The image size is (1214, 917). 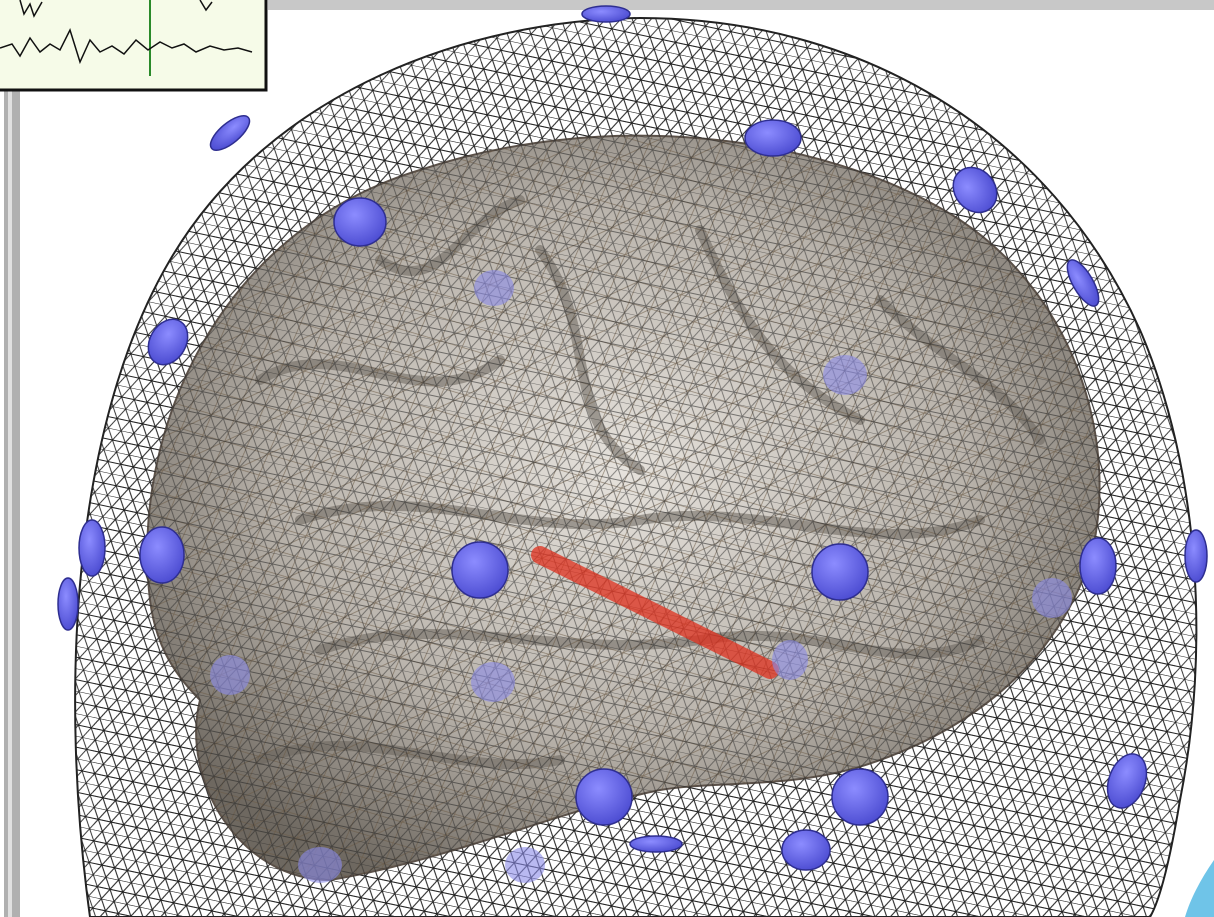 I want to click on eeg-trace-top, so click(x=116, y=9).